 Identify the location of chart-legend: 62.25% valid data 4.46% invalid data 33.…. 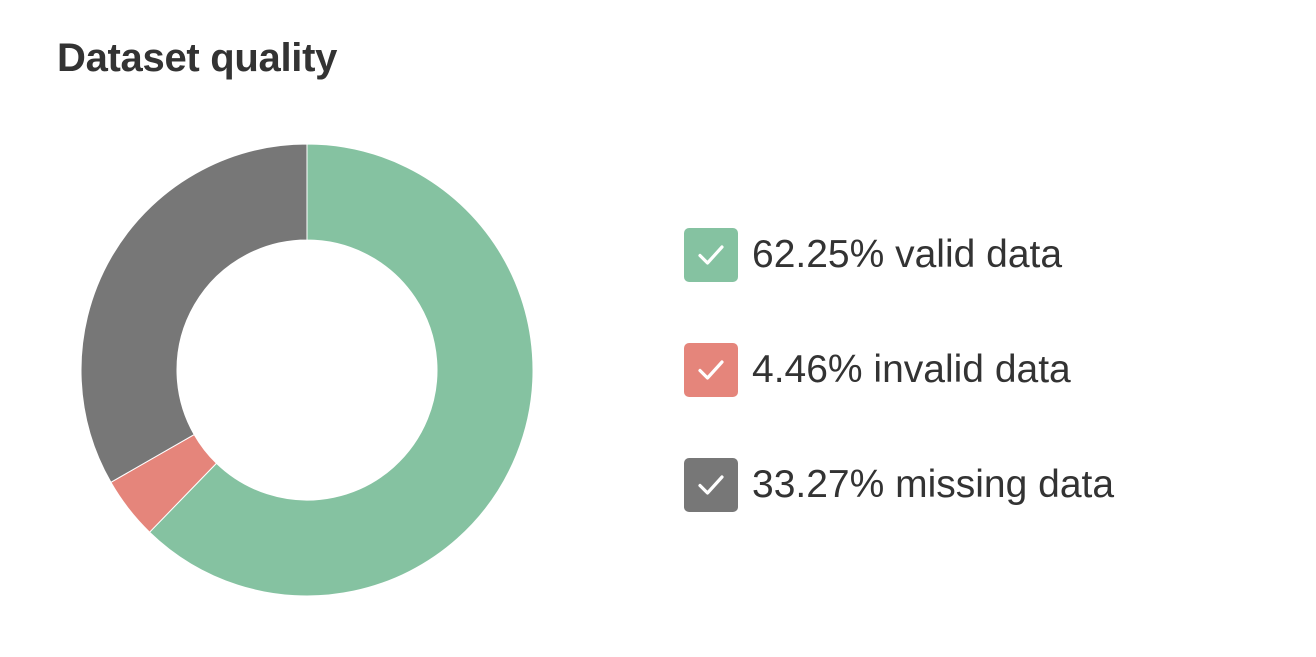
(899, 370).